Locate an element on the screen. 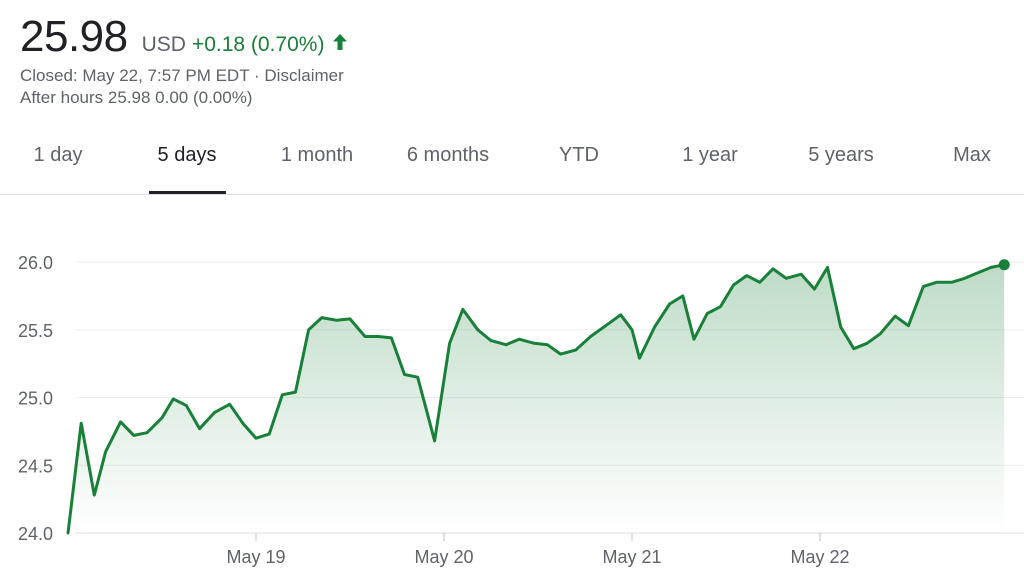  x-tick-label: May 21 is located at coordinates (631, 557).